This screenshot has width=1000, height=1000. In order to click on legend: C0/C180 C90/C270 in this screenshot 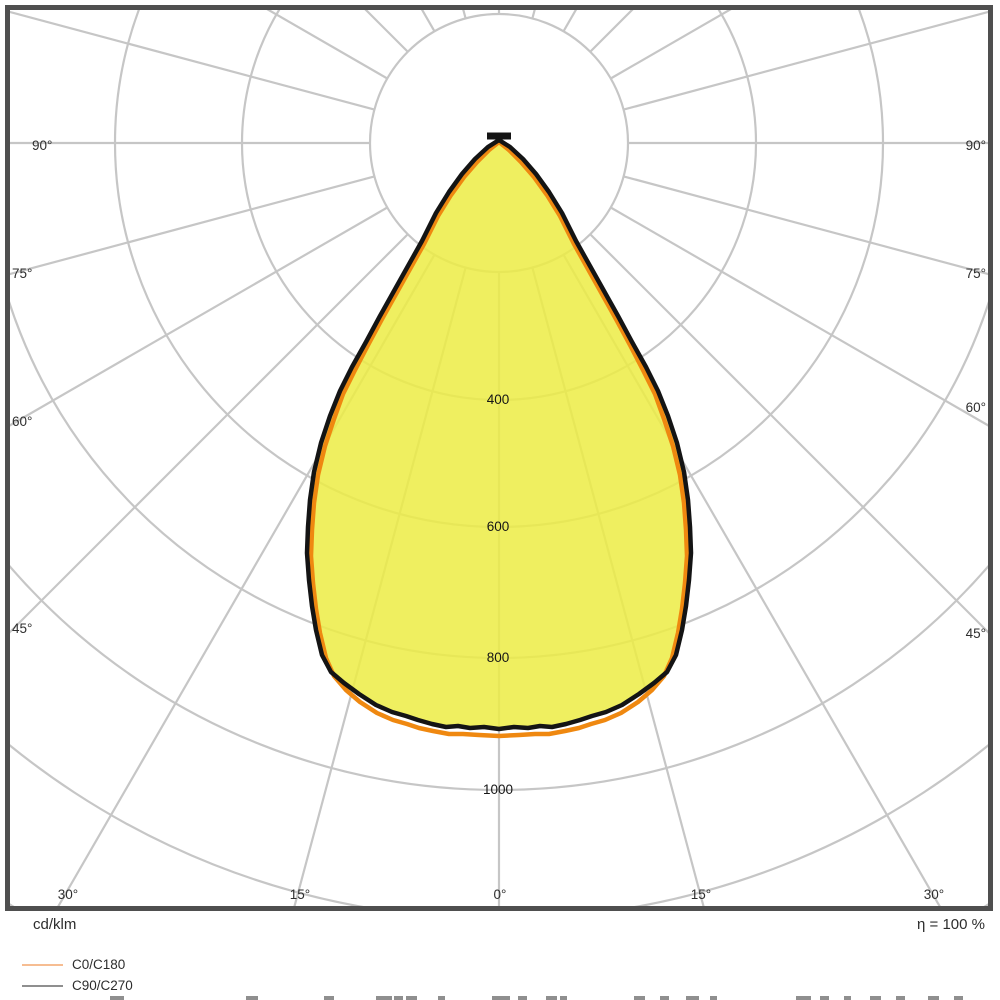, I will do `click(77, 975)`.